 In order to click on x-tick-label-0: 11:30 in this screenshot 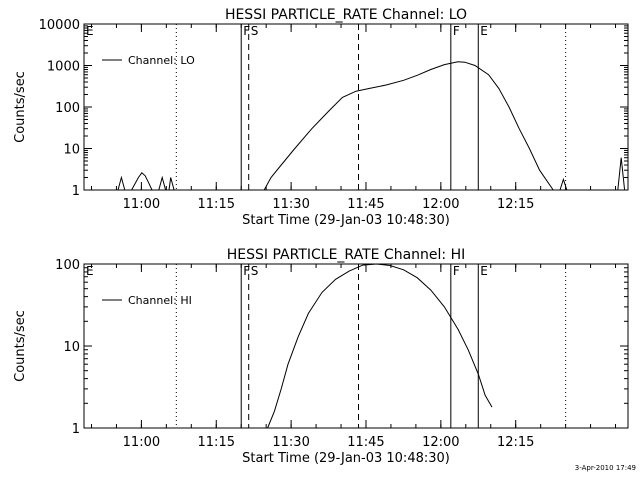, I will do `click(290, 204)`.